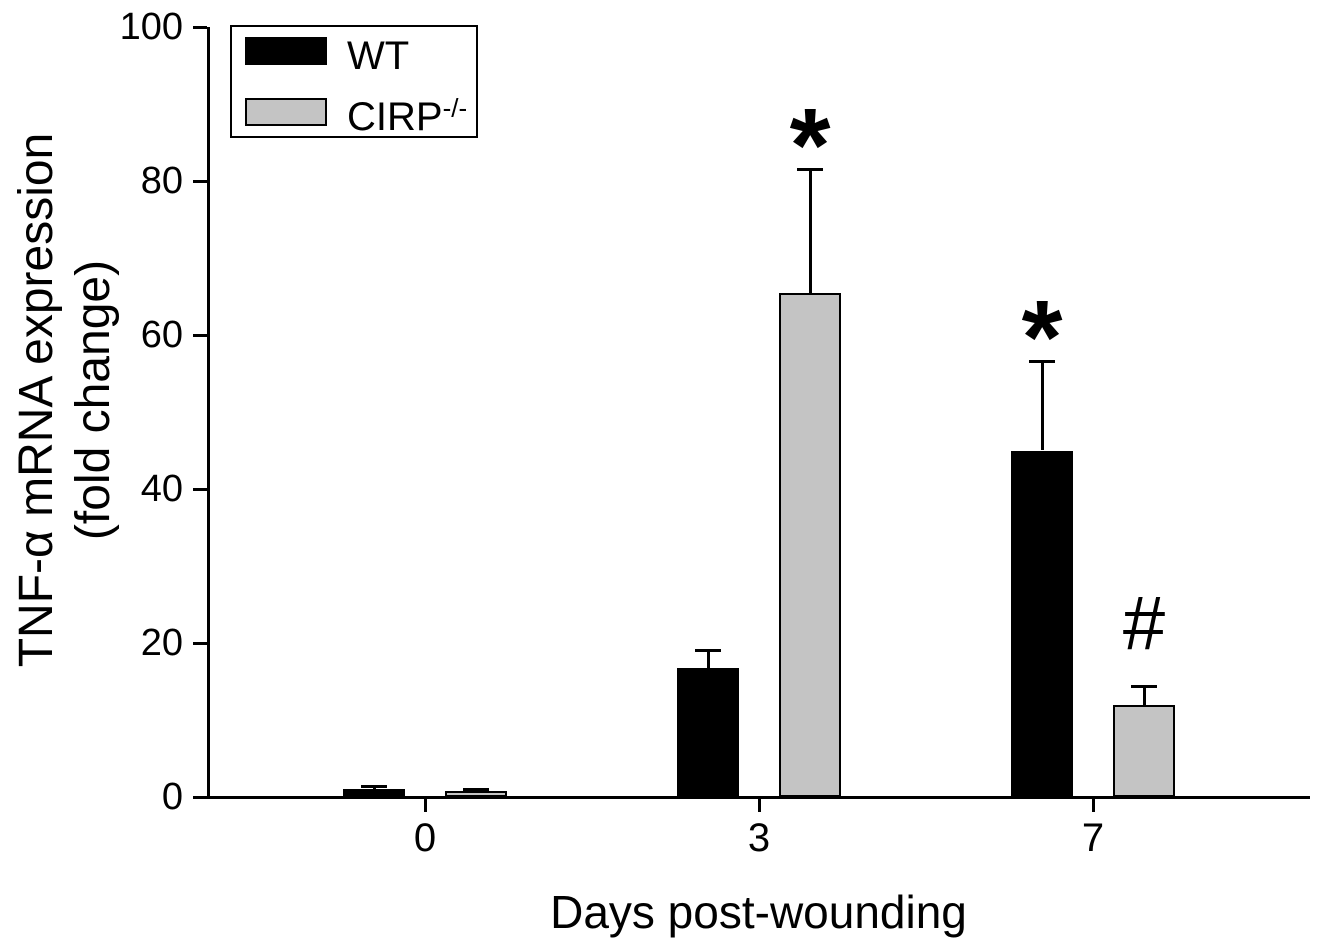 Image resolution: width=1323 pixels, height=945 pixels. I want to click on x-tick-day3, so click(759, 805).